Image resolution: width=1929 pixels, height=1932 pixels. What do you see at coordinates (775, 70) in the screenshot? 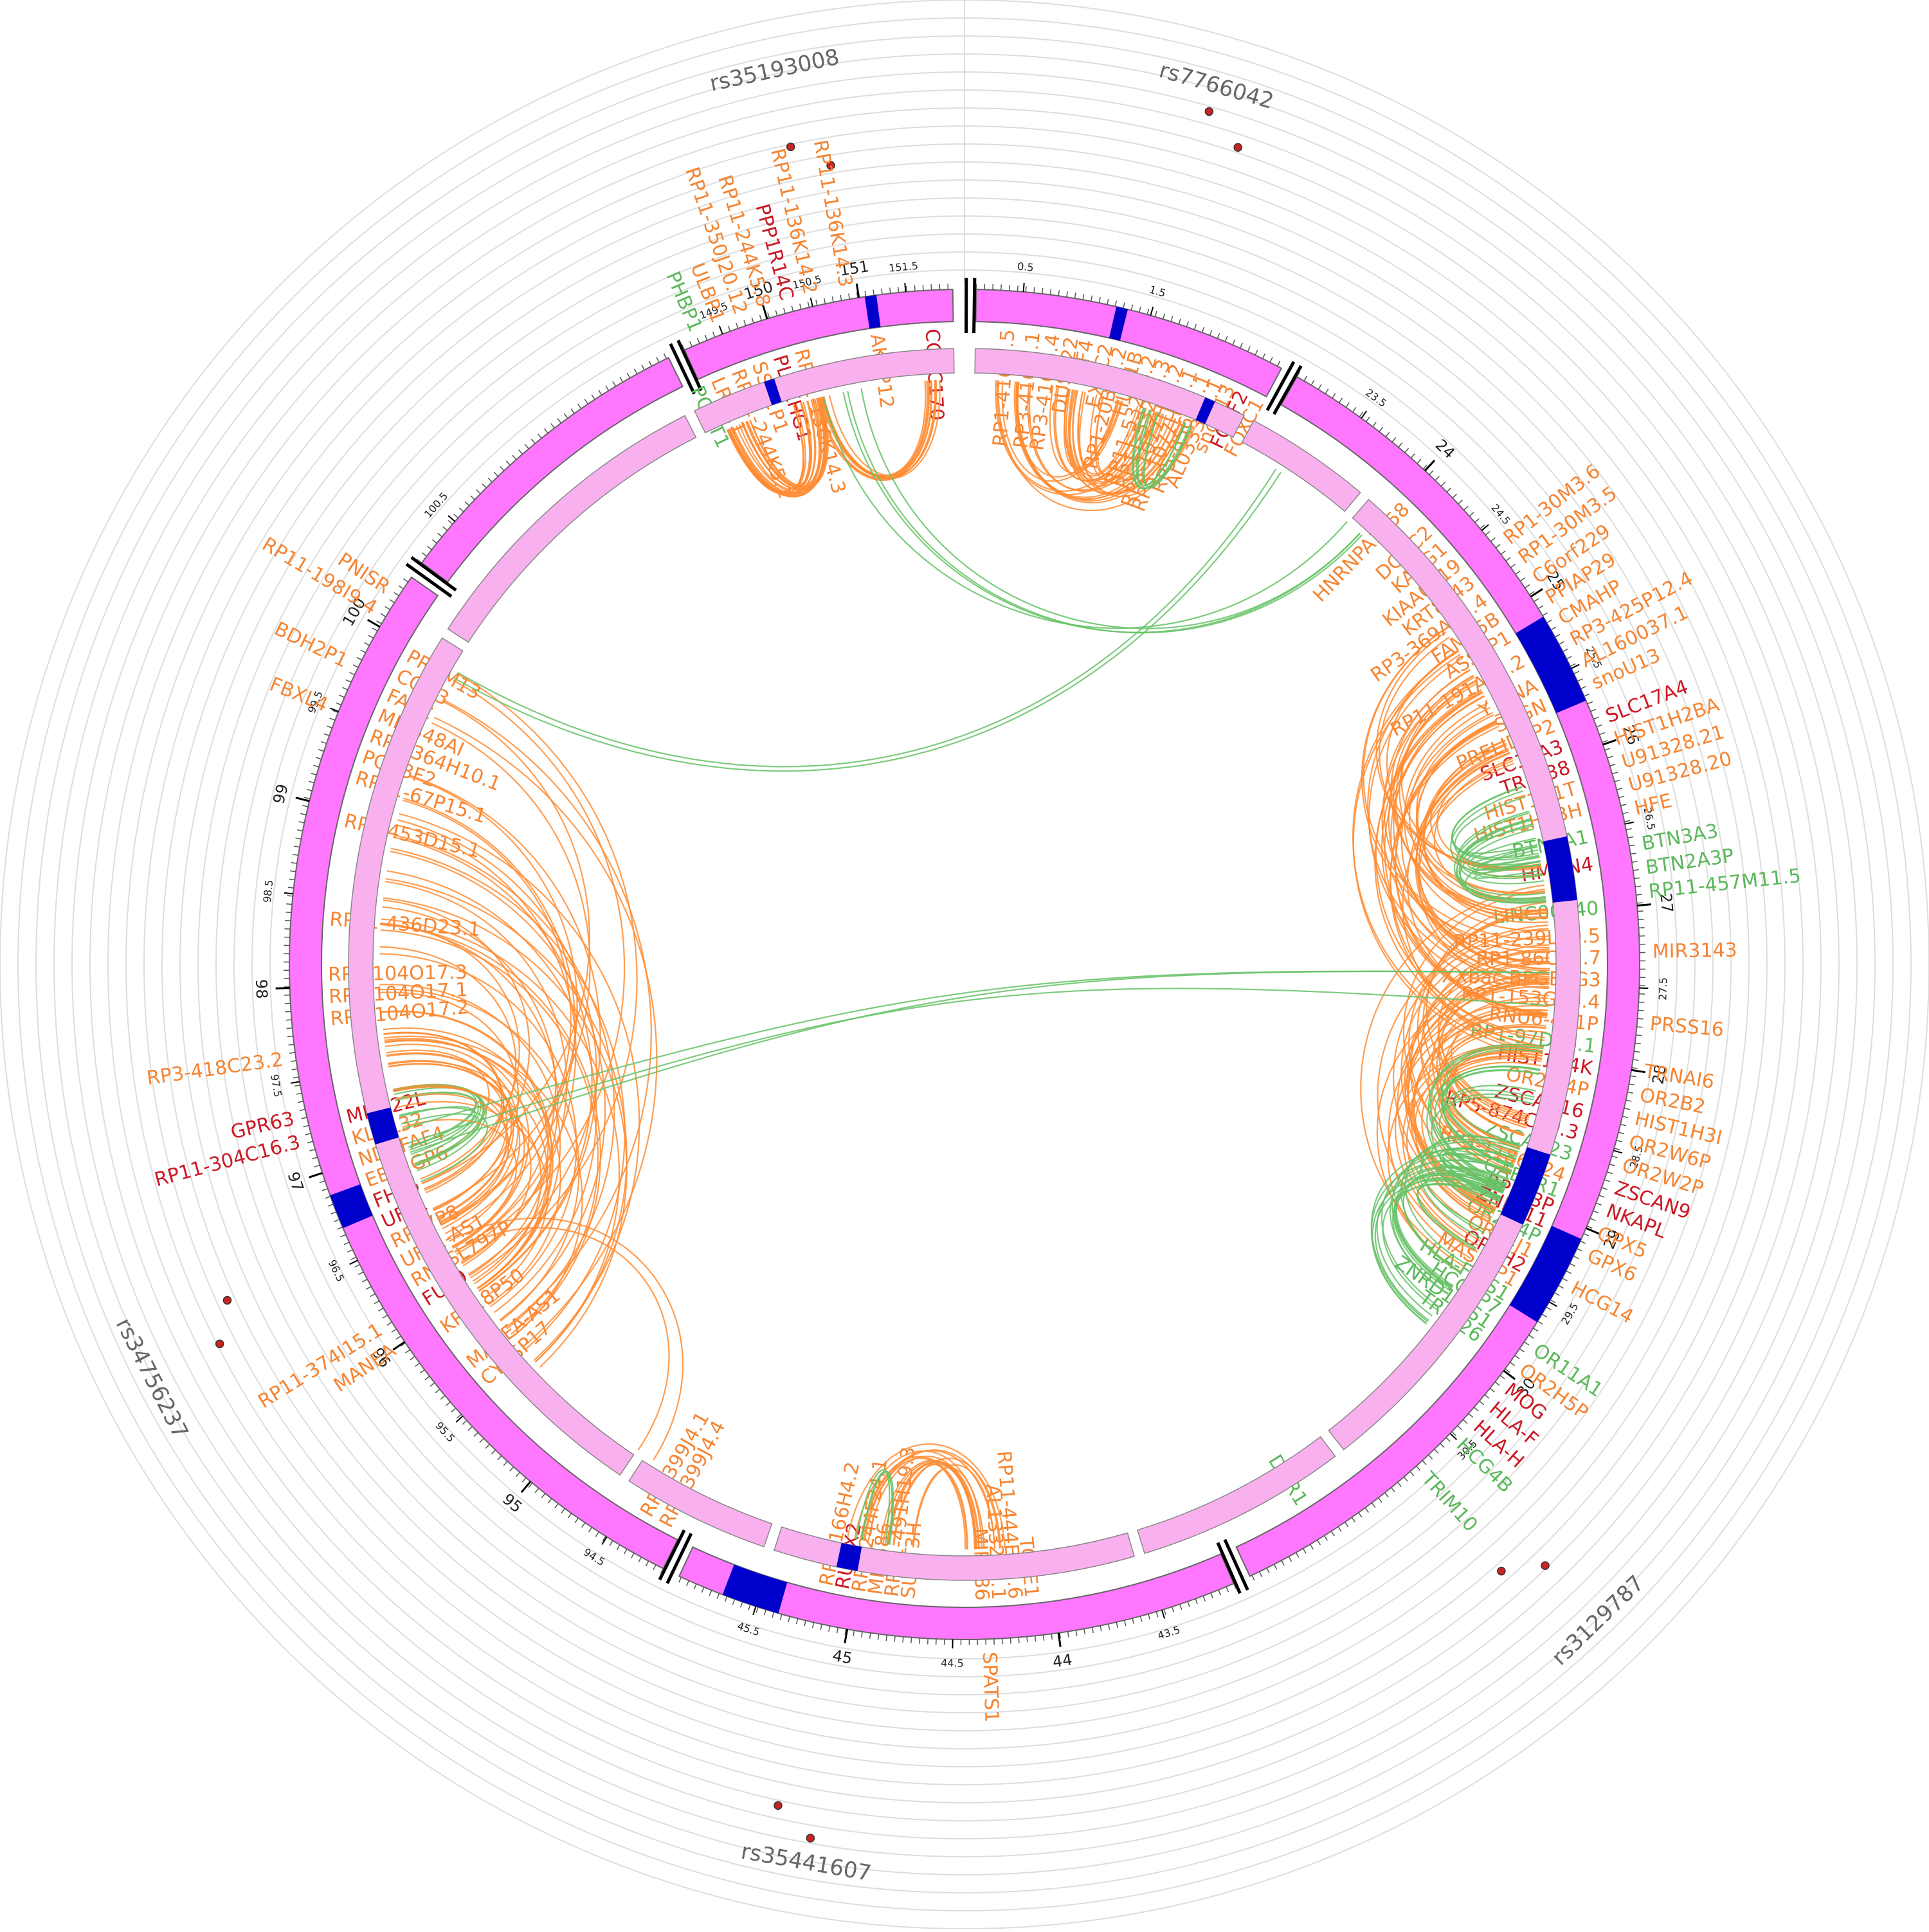
I see `snp-label: rs35193008` at bounding box center [775, 70].